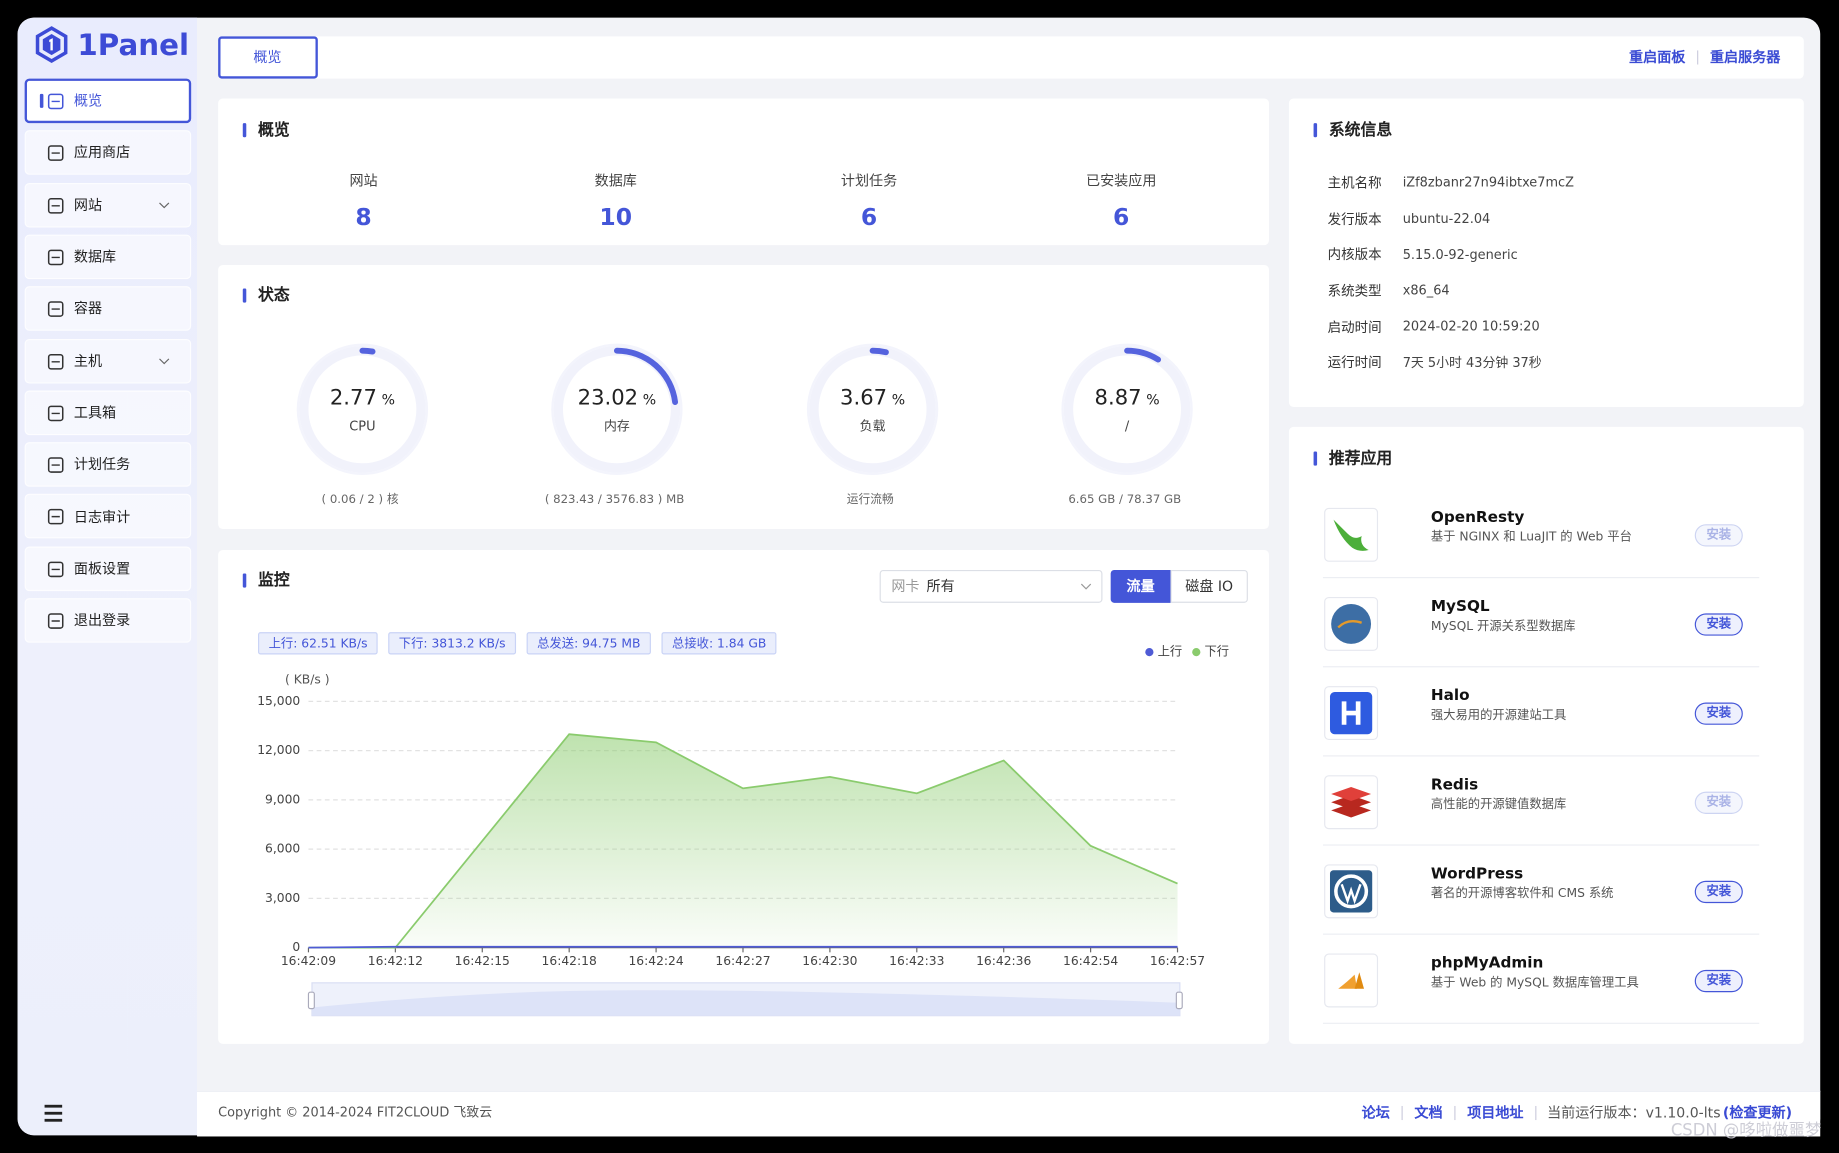 This screenshot has width=1839, height=1153. I want to click on app-desc: 基于 Web 的 MySQL 数据库管理工具, so click(1534, 982).